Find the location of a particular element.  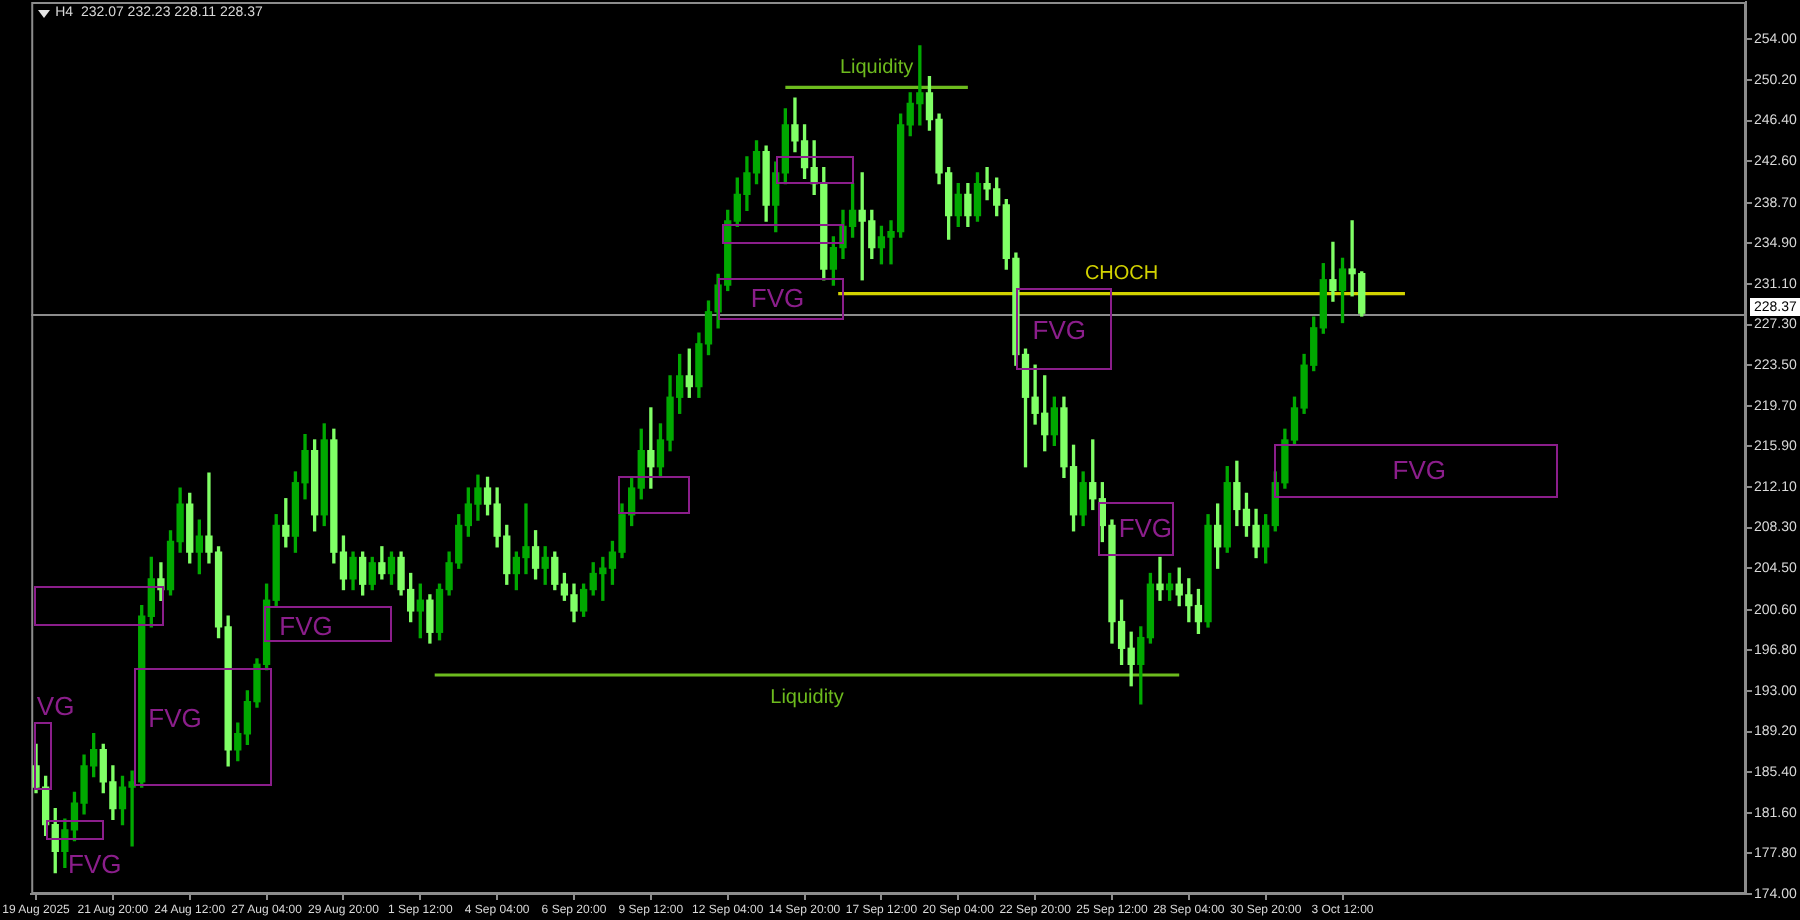

series-label: CHOCH is located at coordinates (1121, 274).